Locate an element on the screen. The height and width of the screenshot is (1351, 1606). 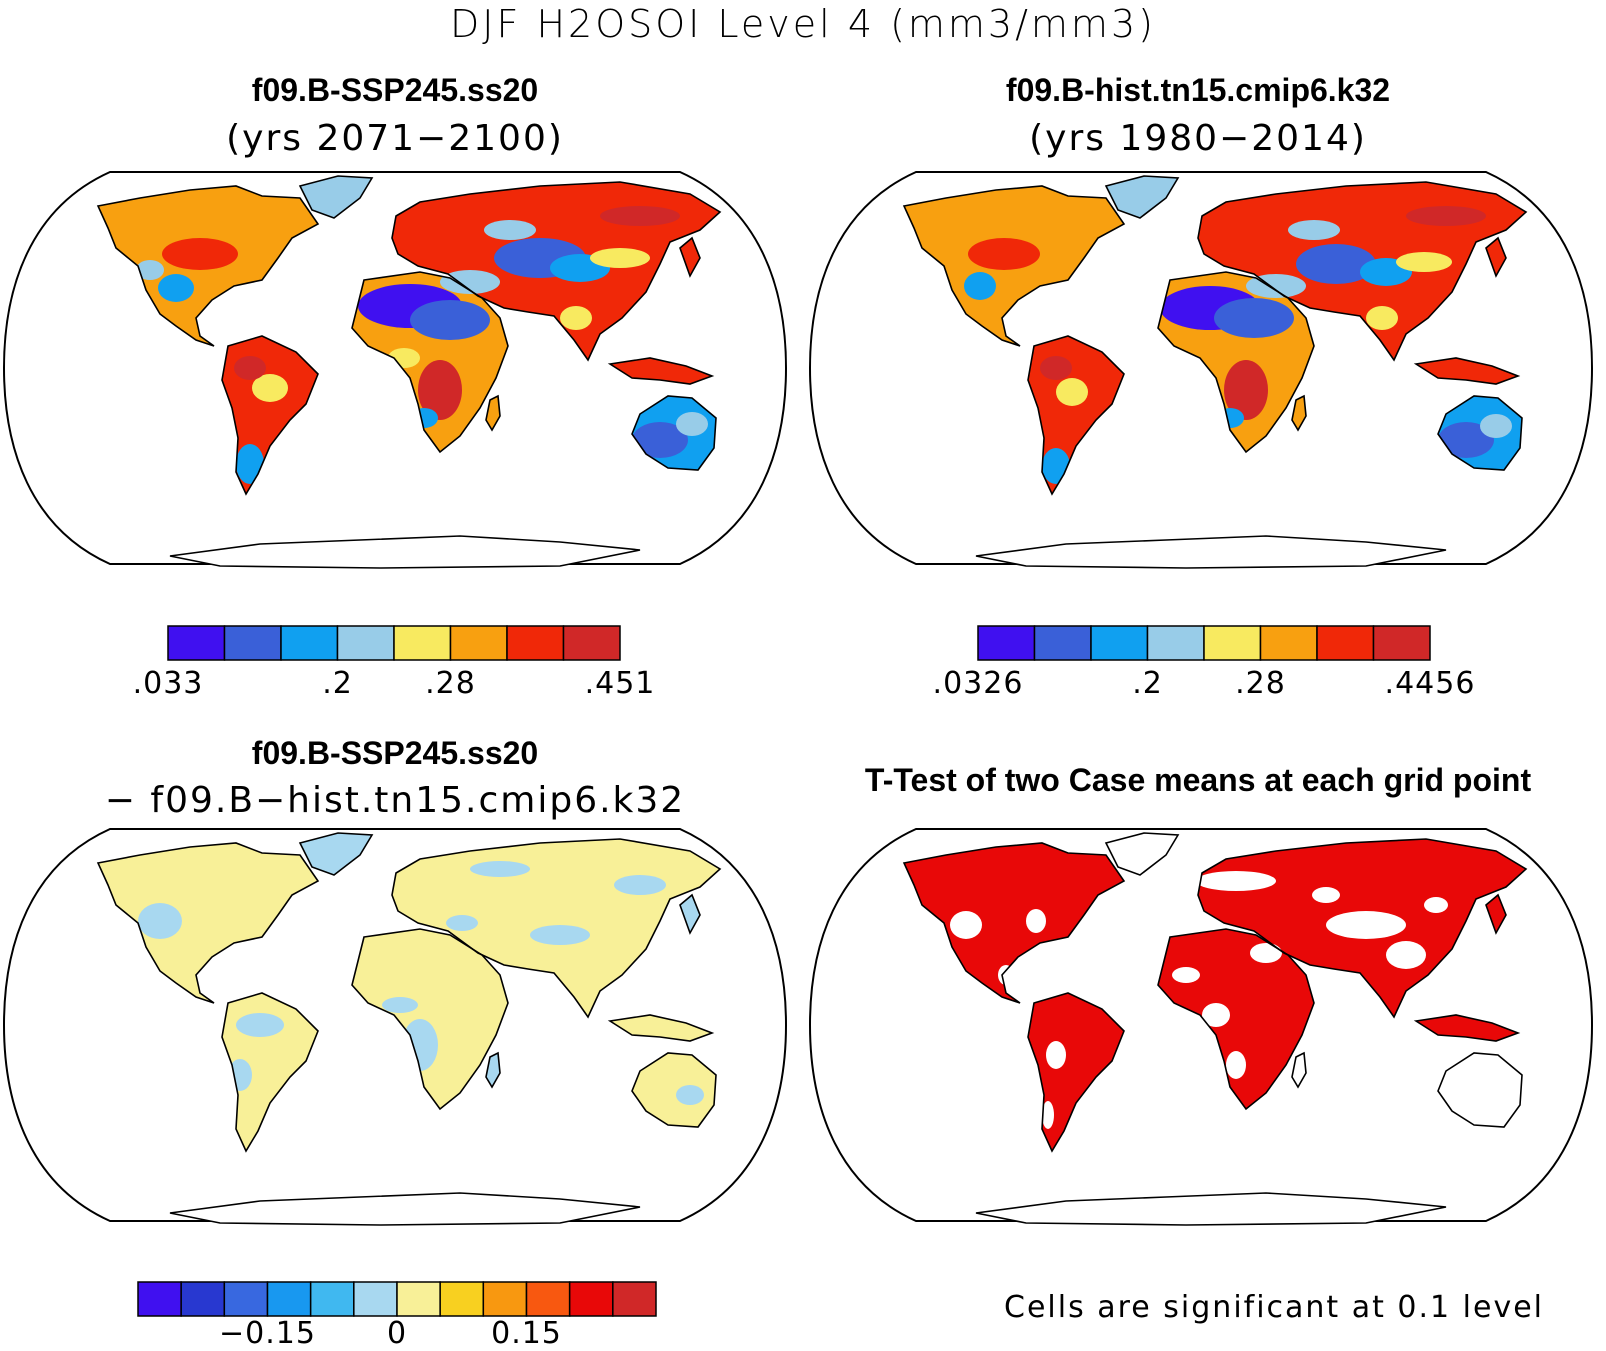
colorbar-tick-label: .28 is located at coordinates (450, 683).